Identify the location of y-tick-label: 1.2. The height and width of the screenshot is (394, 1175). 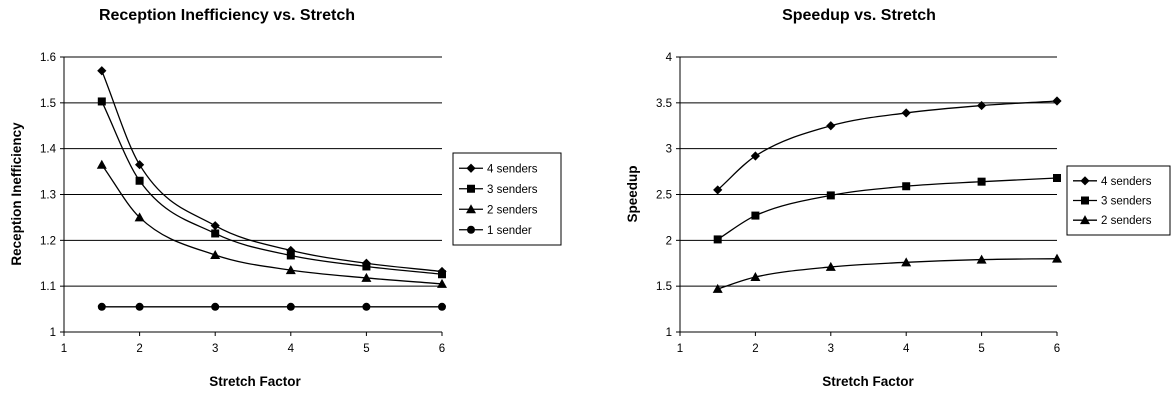
(48, 241).